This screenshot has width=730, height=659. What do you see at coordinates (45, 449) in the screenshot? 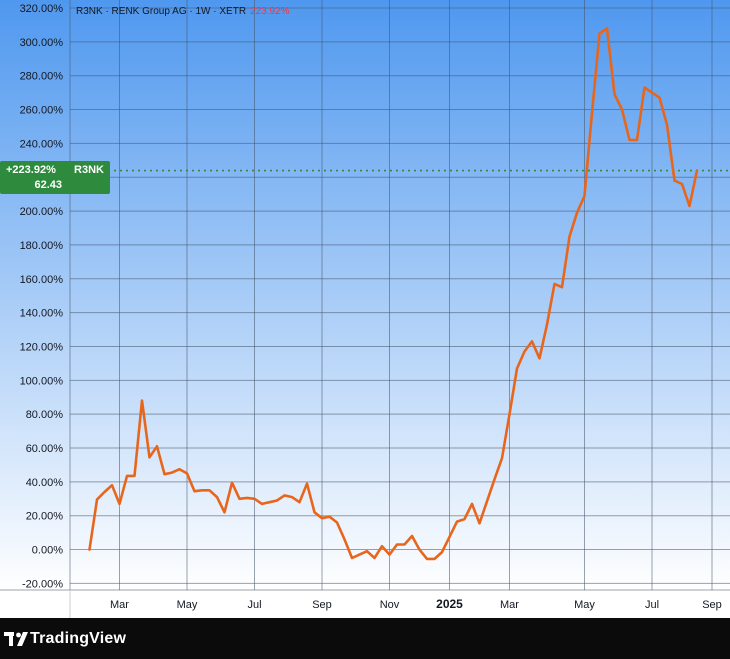
I see `y-tick-label: 60.00%` at bounding box center [45, 449].